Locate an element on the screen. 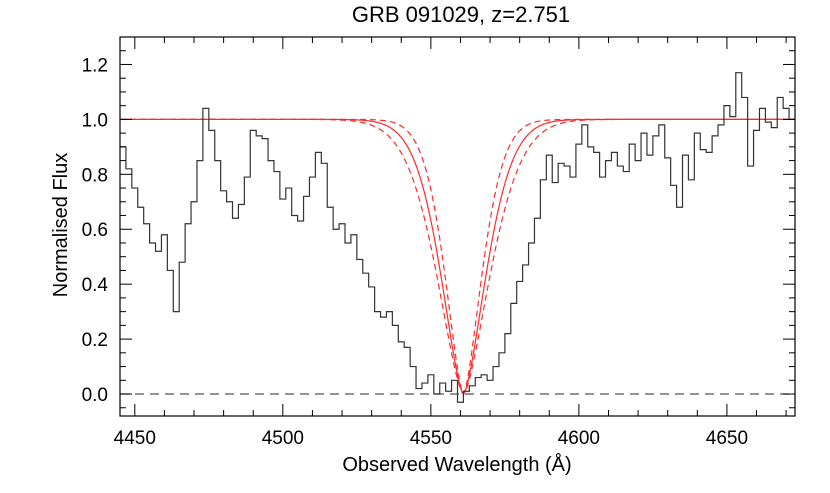 This screenshot has height=493, width=830. y-tick-label: 0.8 is located at coordinates (95, 175).